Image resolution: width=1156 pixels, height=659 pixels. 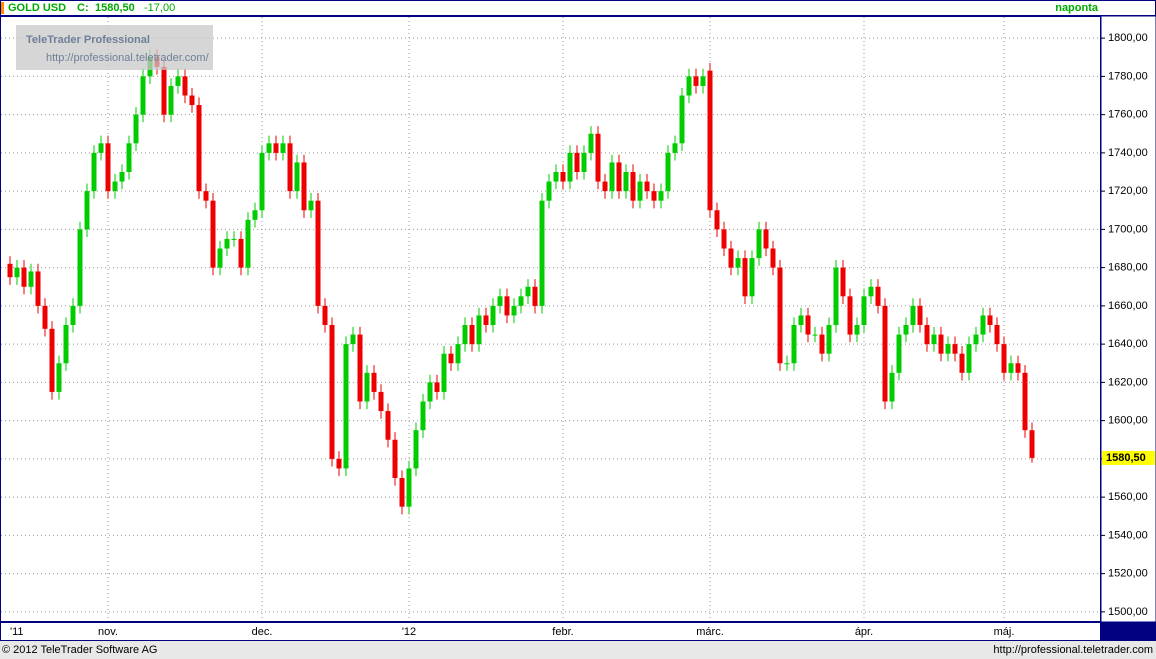 I want to click on close-label: C:, so click(x=83, y=8).